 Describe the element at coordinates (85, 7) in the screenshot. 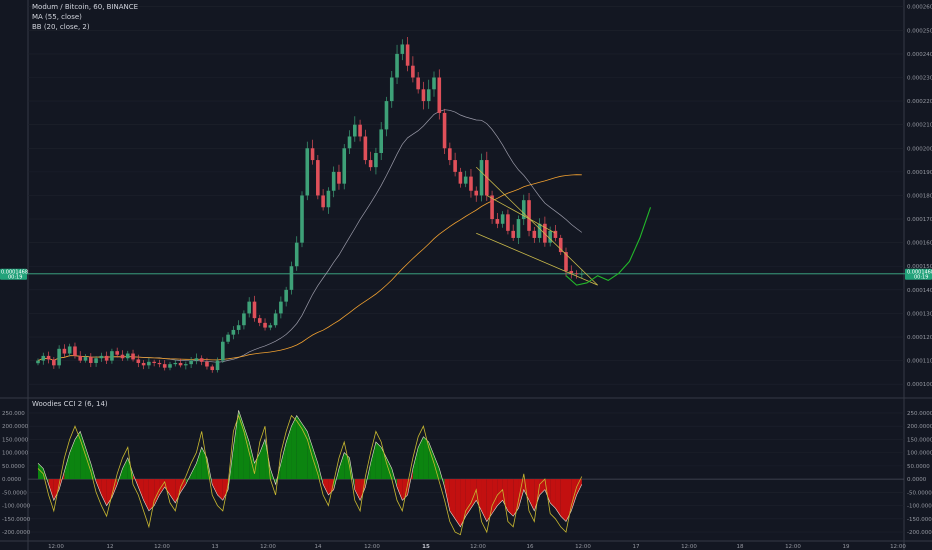

I see `legend-symbol: Modum / Bitcoin, 60, BINANCE` at that location.